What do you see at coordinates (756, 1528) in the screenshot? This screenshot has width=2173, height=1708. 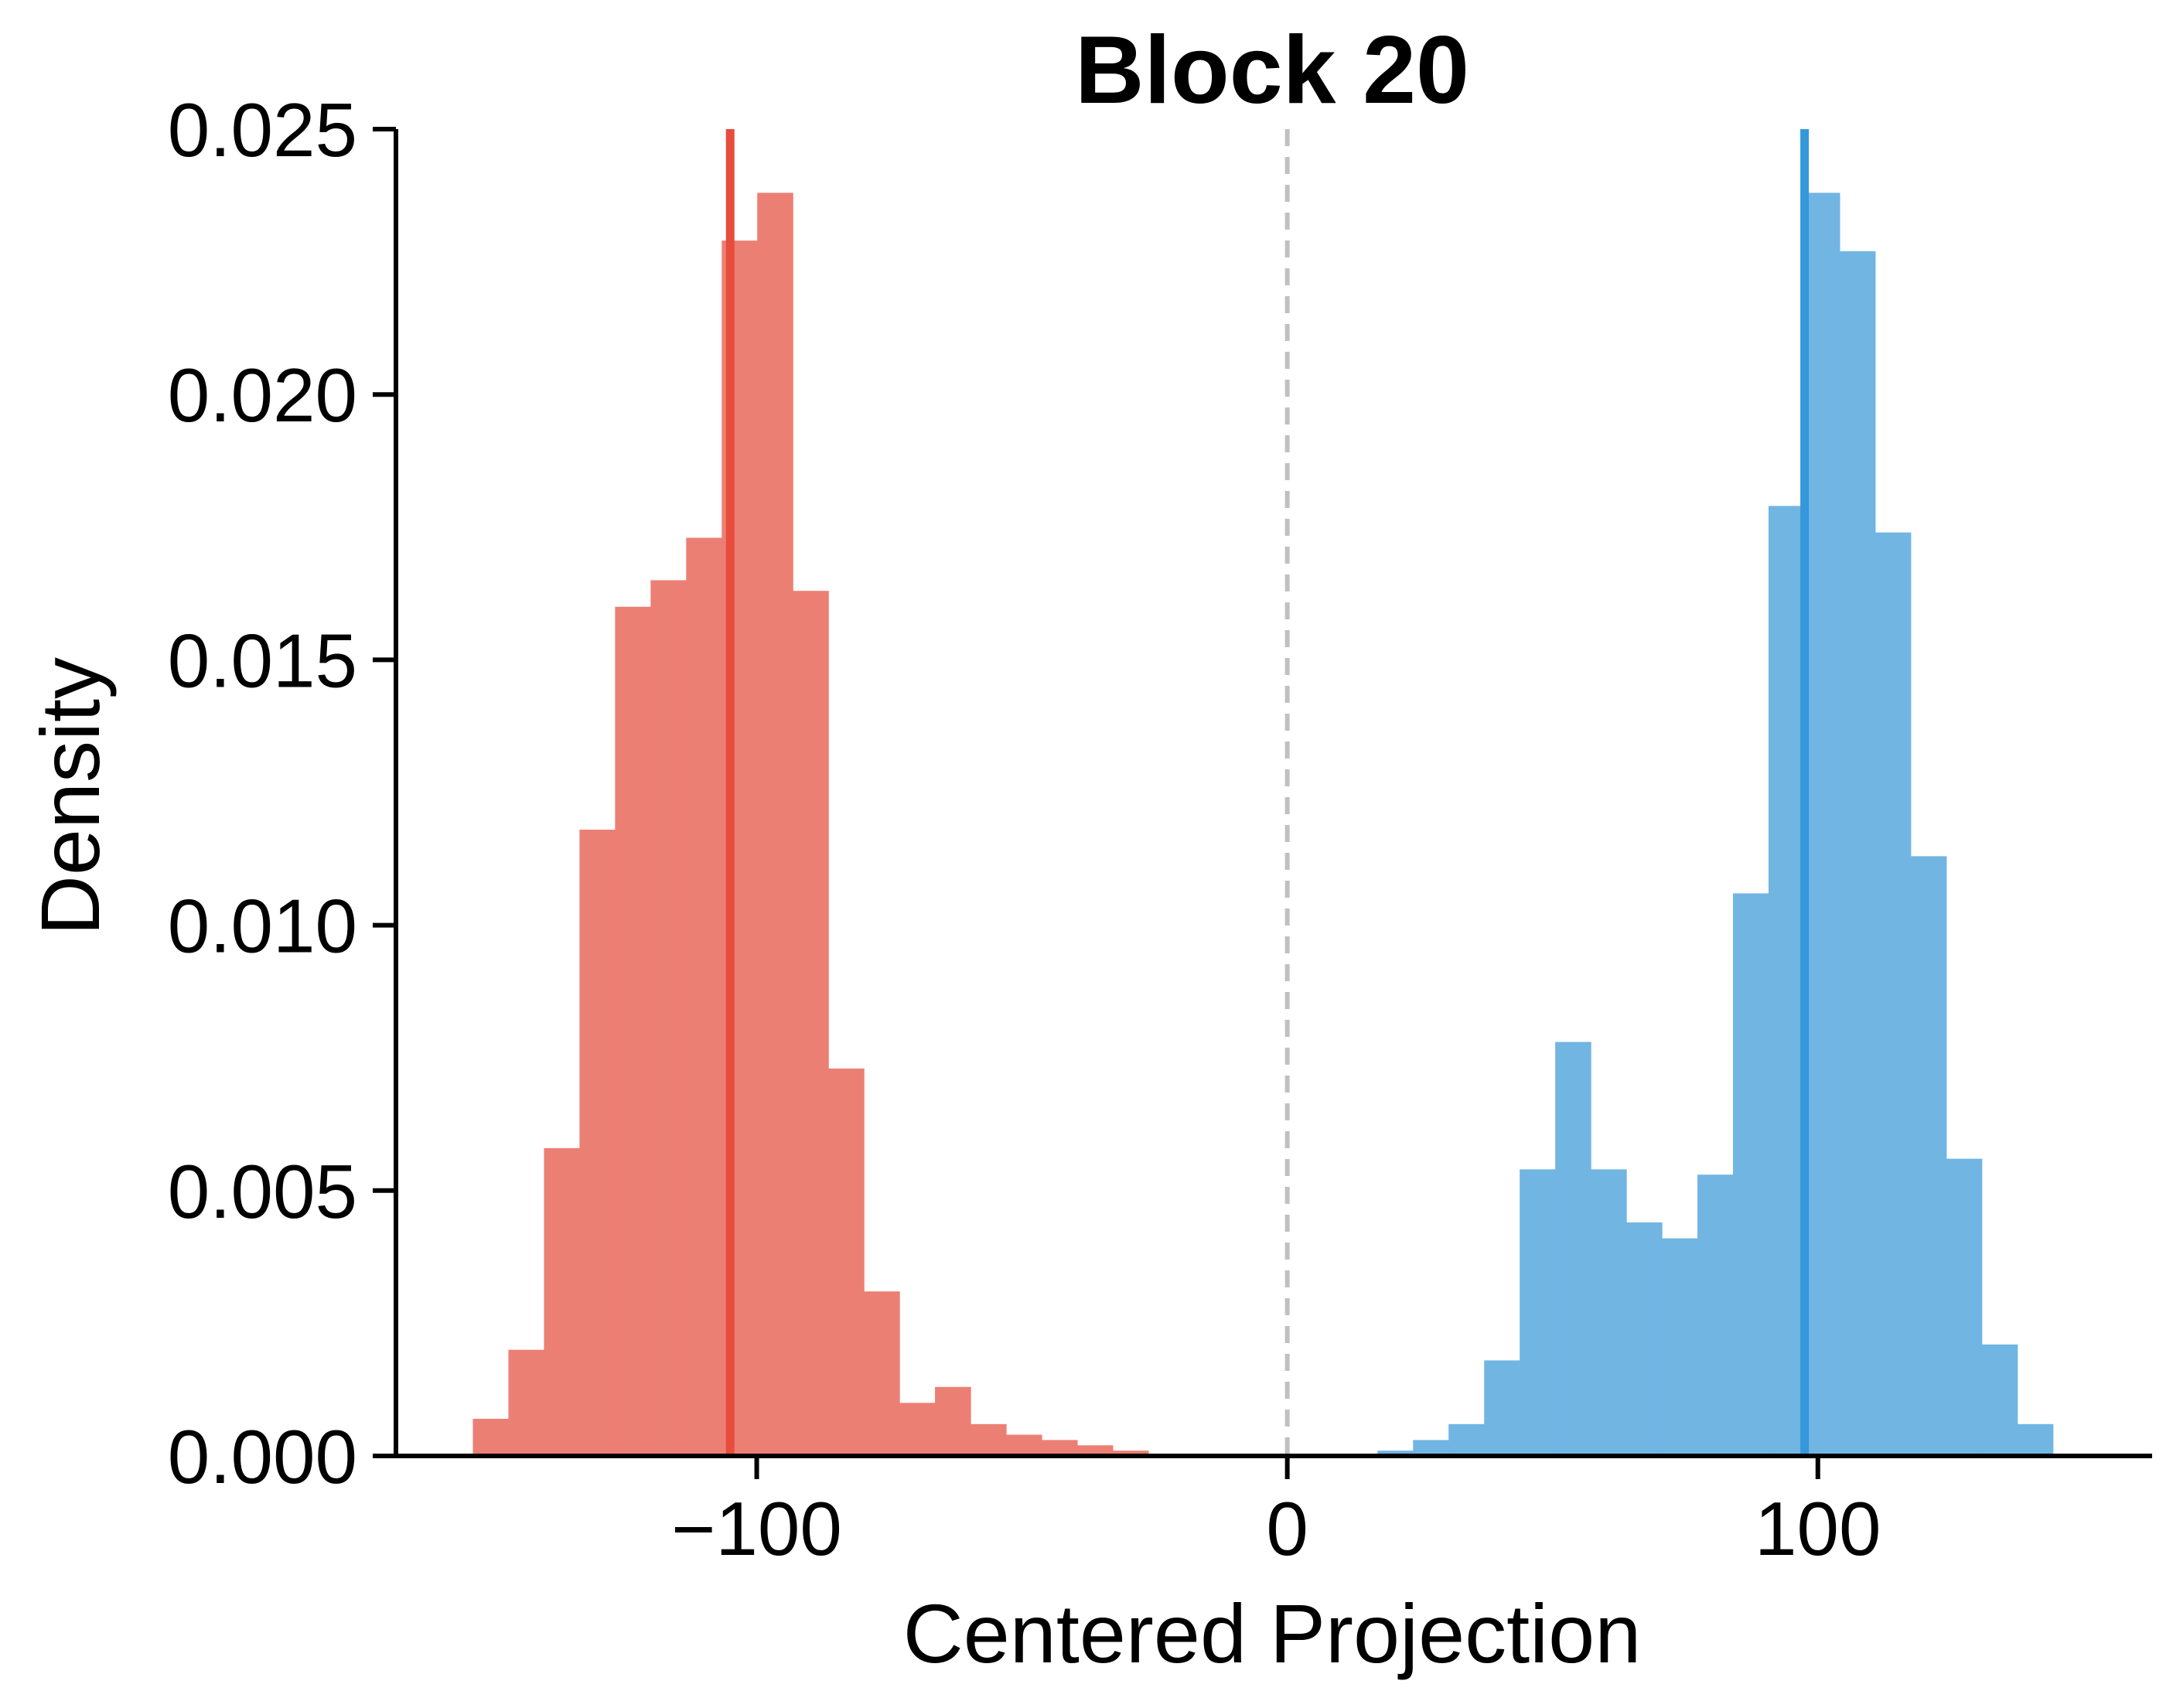 I see `x-tick-label: −100` at bounding box center [756, 1528].